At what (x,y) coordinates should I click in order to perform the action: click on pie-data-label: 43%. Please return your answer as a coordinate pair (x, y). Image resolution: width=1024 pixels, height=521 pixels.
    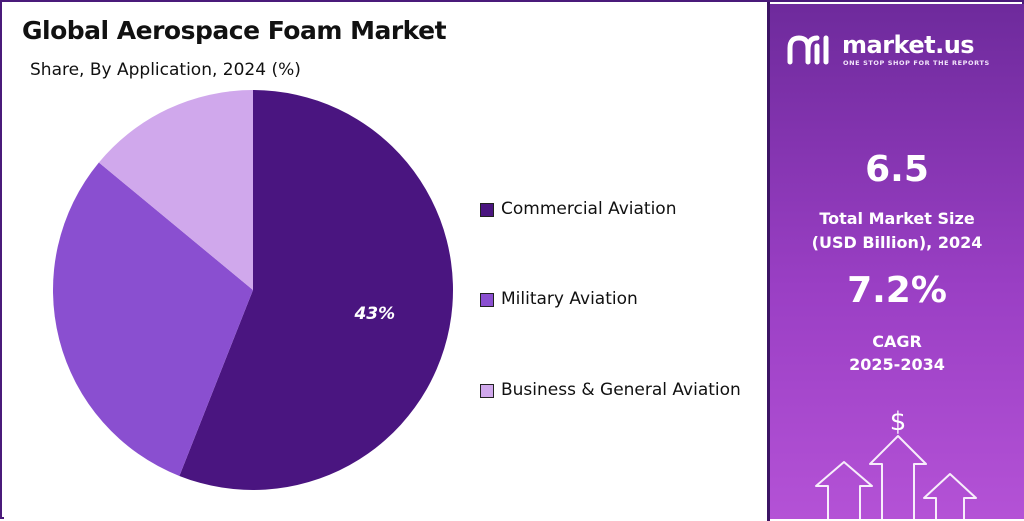
    Looking at the image, I should click on (374, 314).